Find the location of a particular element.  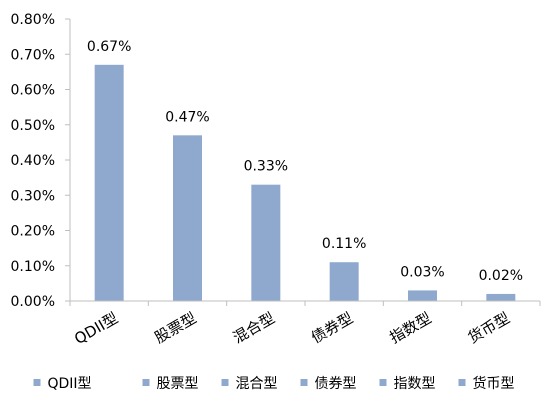

legend-item: 货币型 is located at coordinates (486, 383).